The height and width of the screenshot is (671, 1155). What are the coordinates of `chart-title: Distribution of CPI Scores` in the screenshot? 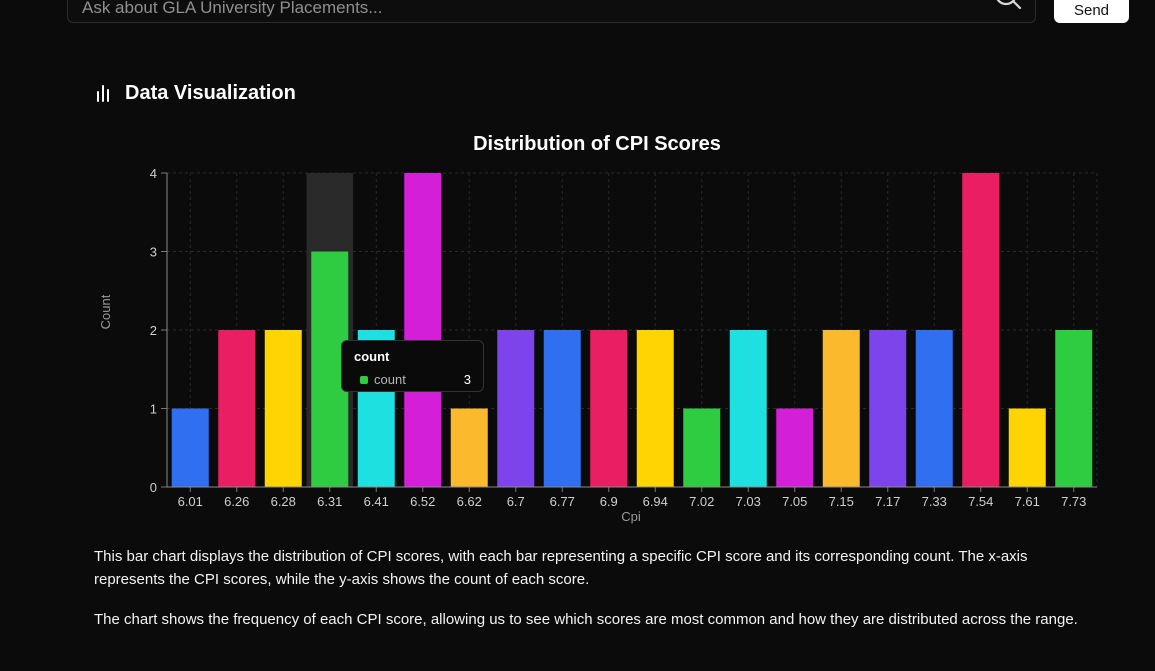 It's located at (597, 144).